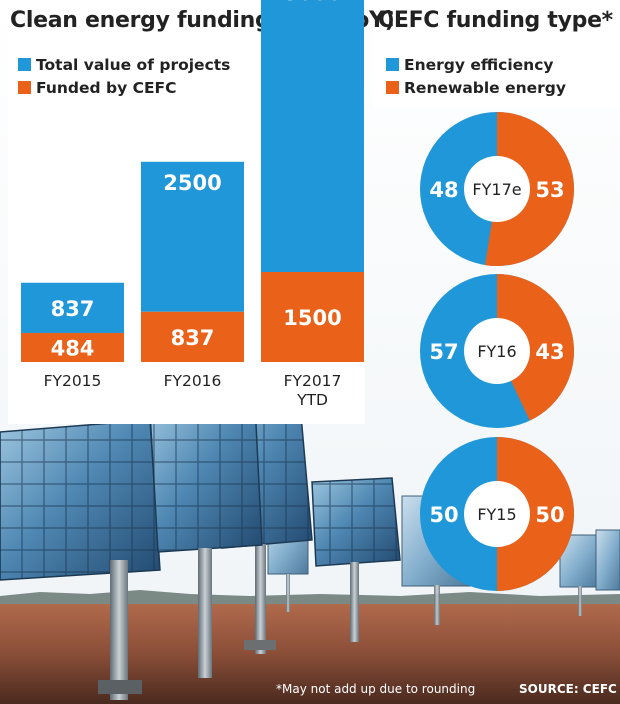  I want to click on bar-label-funded-fy2017-ytd: 1500, so click(312, 318).